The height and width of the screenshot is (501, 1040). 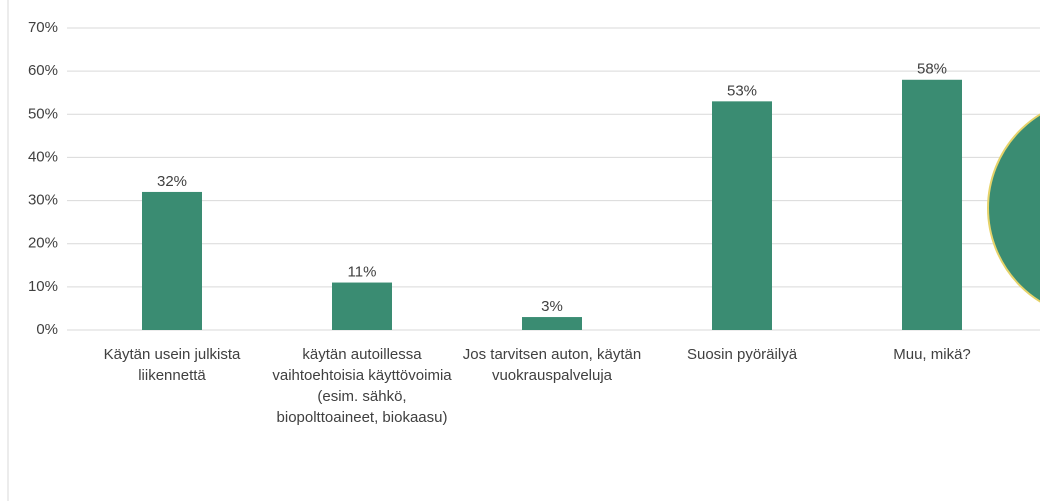 What do you see at coordinates (172, 181) in the screenshot?
I see `value-label: 32%` at bounding box center [172, 181].